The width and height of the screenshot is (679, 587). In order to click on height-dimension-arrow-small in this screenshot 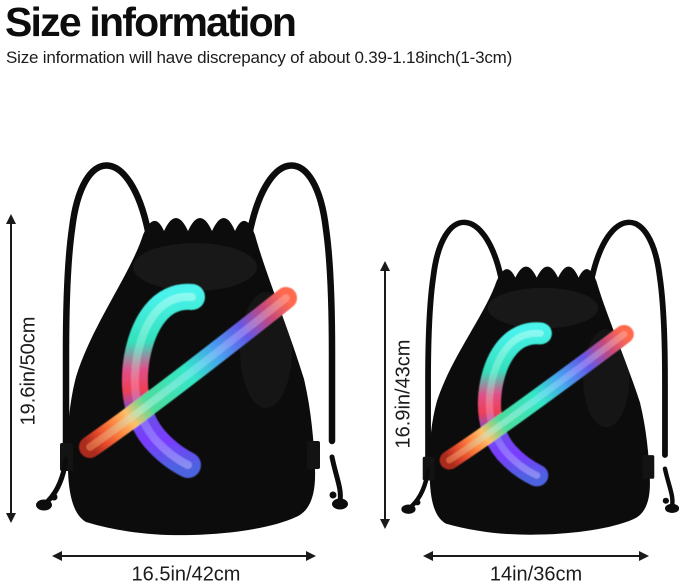, I will do `click(385, 395)`.